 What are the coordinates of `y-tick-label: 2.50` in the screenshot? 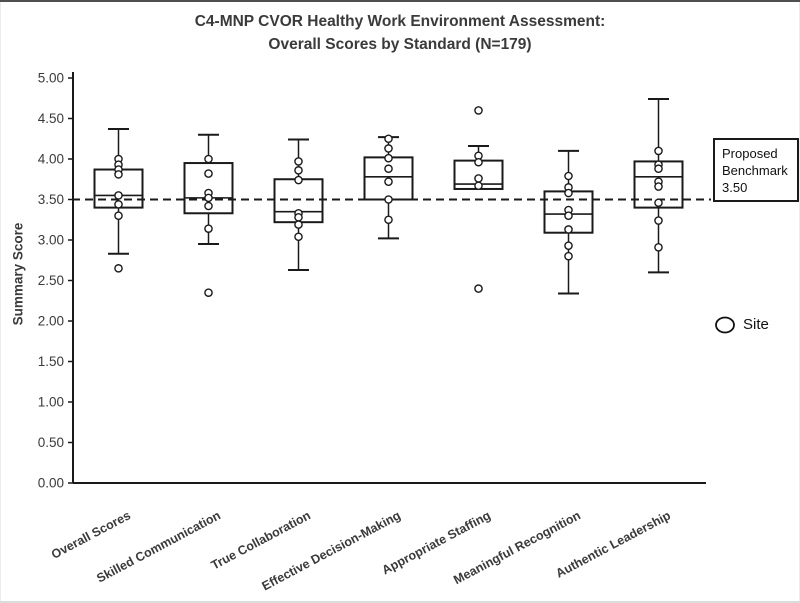 It's located at (51, 280).